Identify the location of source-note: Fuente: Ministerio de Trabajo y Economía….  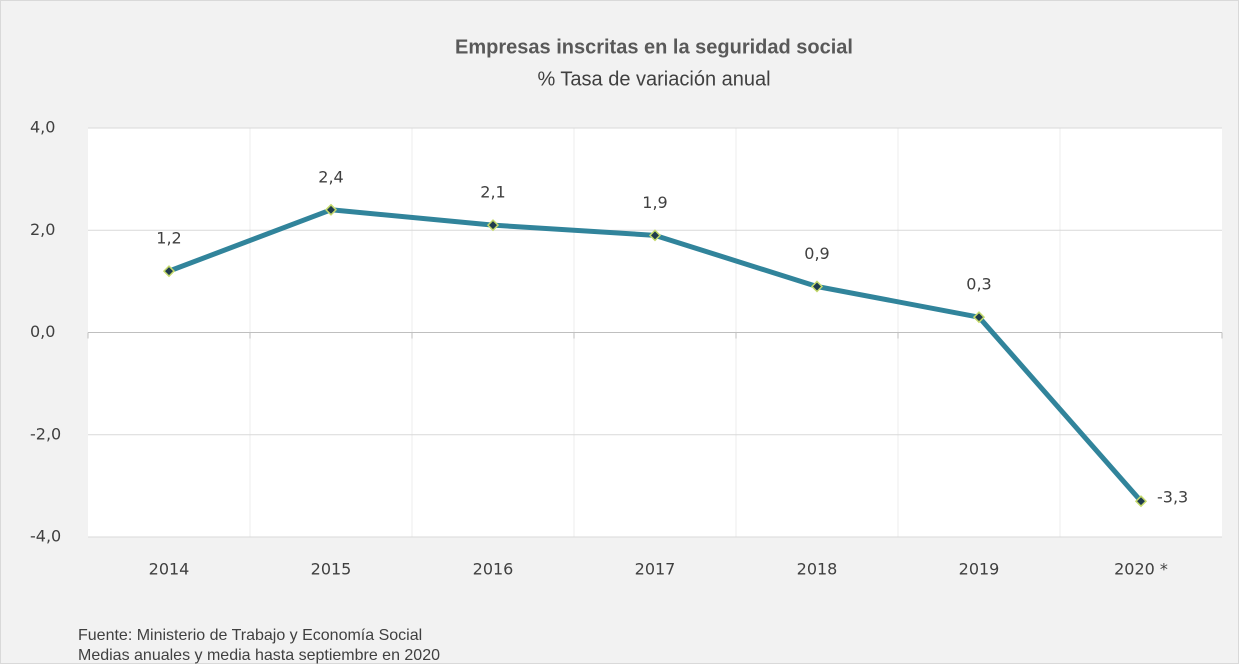
(250, 635).